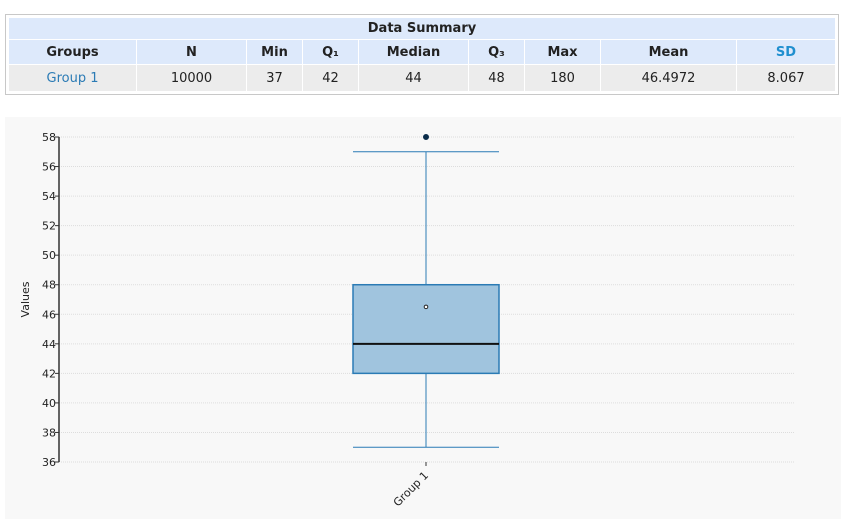  I want to click on cell-max: 180, so click(562, 78).